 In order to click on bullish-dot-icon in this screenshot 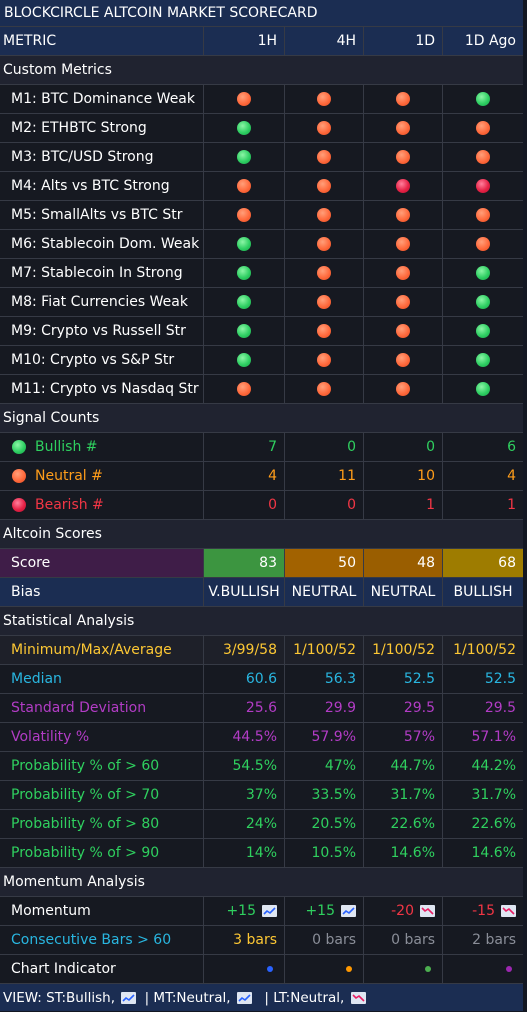, I will do `click(19, 447)`.